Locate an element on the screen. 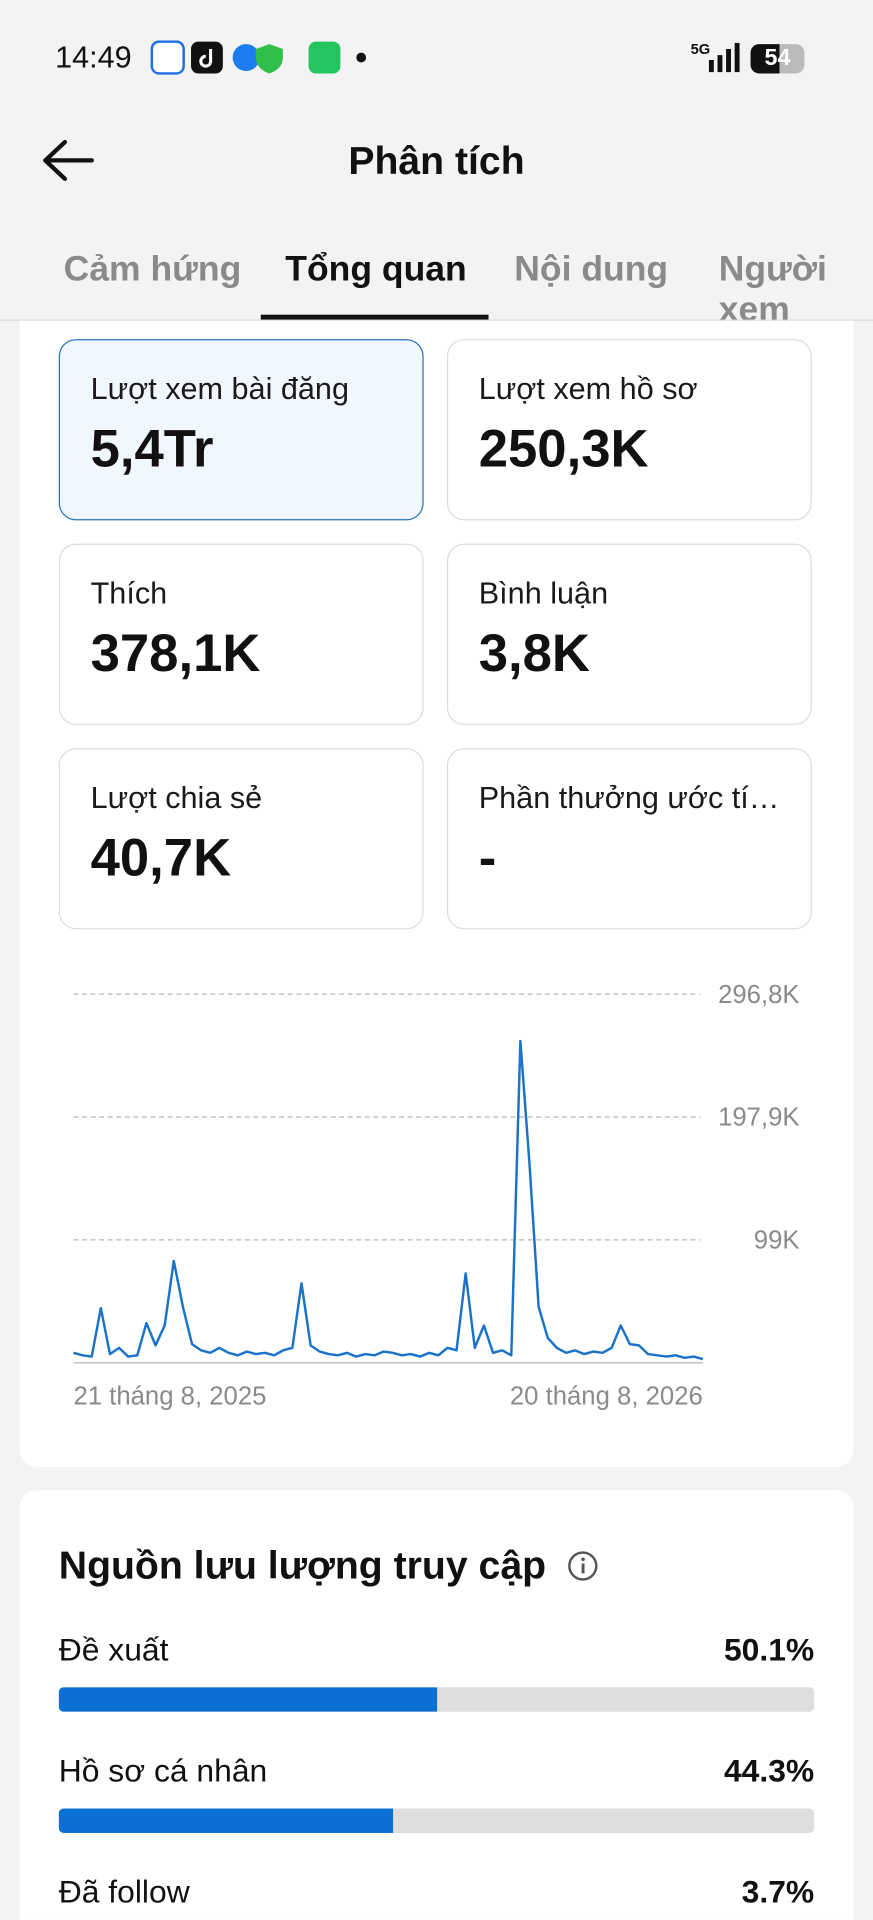  stat-card: Lượt xem bài đăng 5,4Tr is located at coordinates (241, 430).